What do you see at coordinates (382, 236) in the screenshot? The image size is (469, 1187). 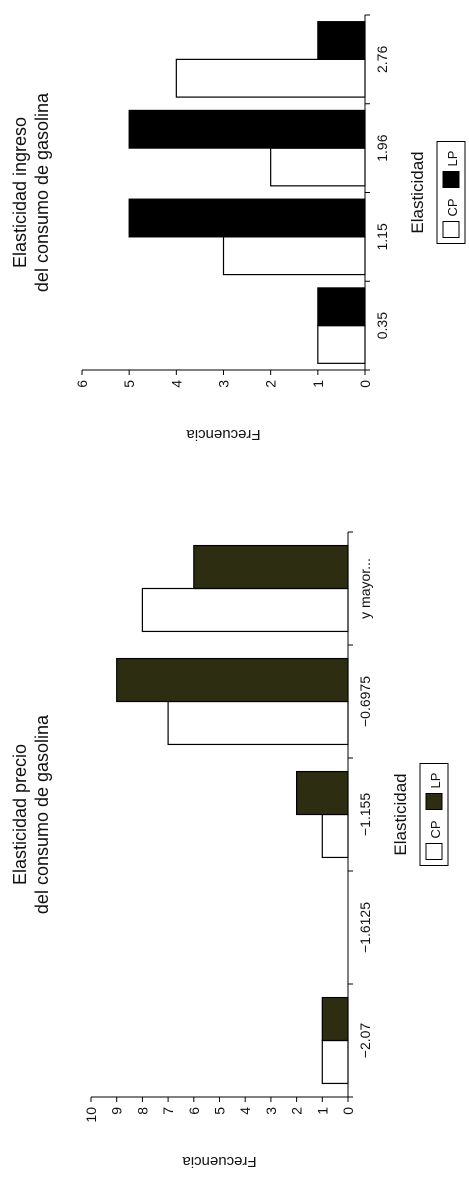 I see `chart-1-category-label-2: 1.15` at bounding box center [382, 236].